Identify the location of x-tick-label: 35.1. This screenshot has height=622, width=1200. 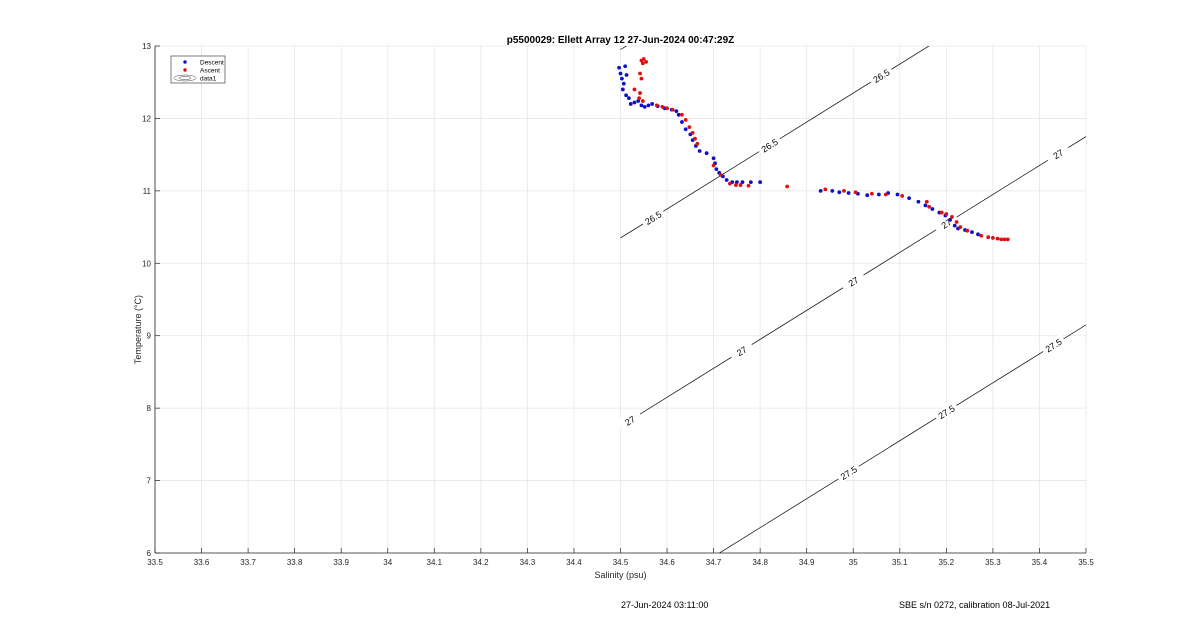
(900, 562).